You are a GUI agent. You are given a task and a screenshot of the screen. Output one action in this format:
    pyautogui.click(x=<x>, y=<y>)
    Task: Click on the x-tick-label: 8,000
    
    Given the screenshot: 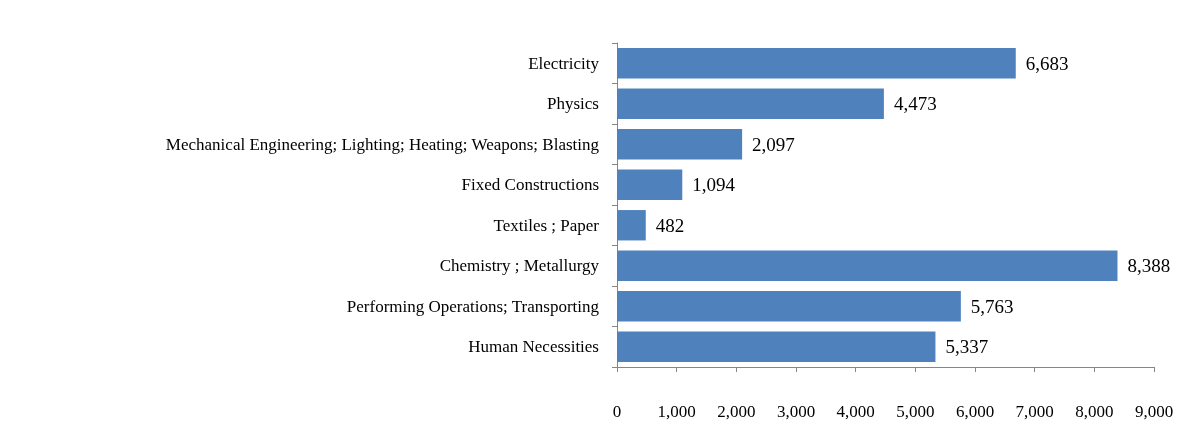 What is the action you would take?
    pyautogui.click(x=1094, y=411)
    